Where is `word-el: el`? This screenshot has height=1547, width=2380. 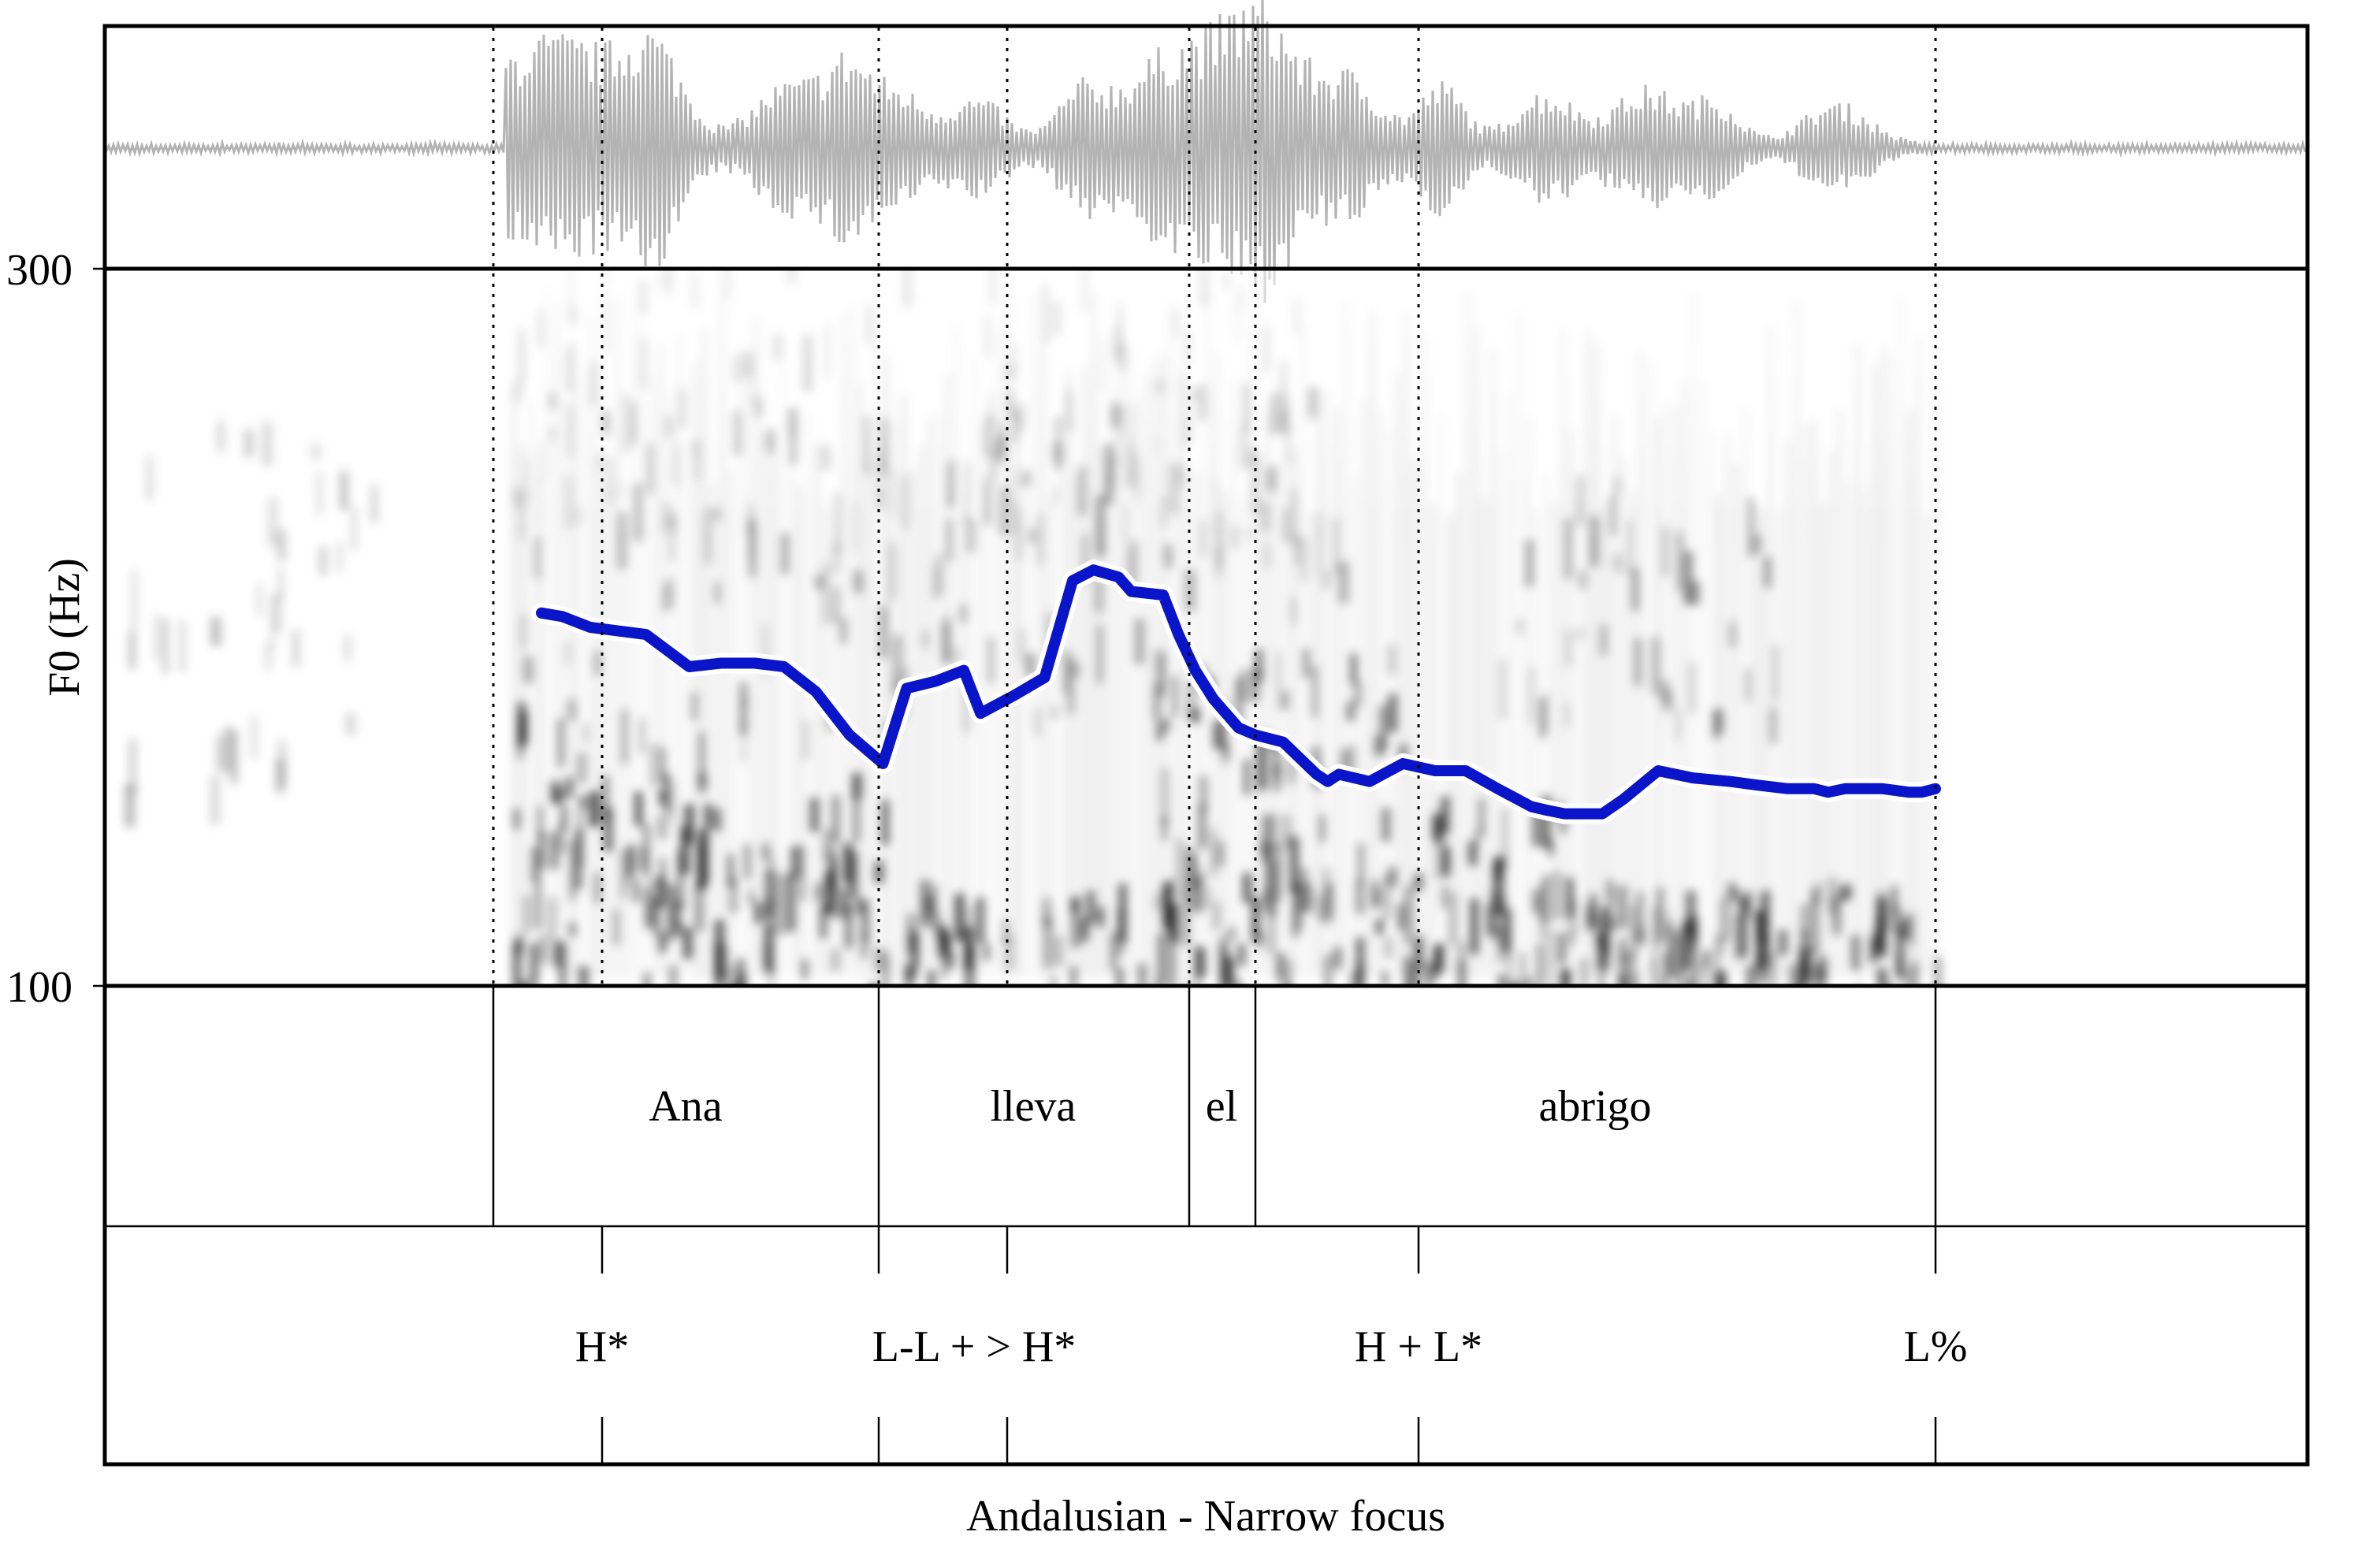 word-el: el is located at coordinates (1221, 1106).